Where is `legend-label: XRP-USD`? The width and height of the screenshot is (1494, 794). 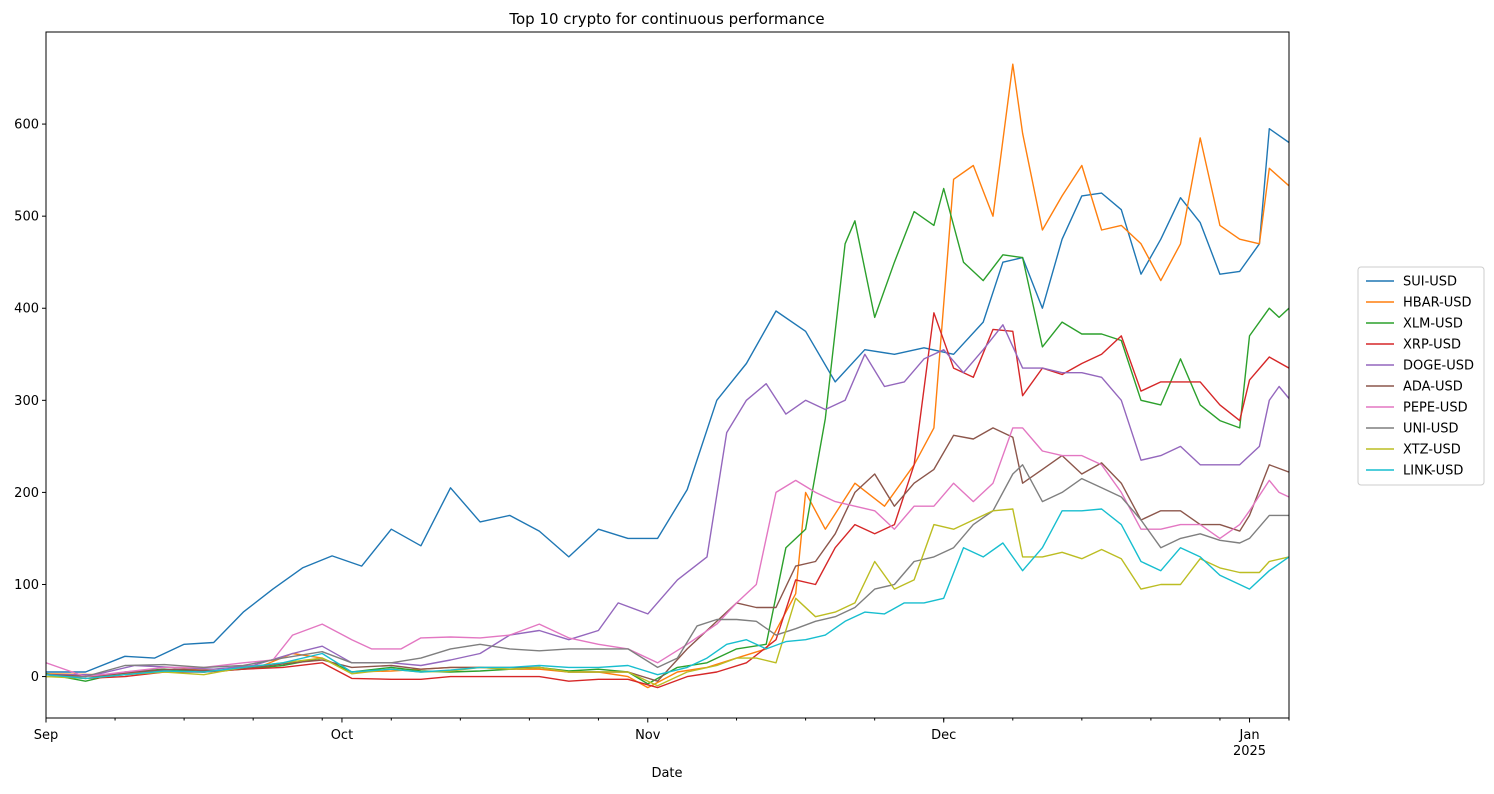 legend-label: XRP-USD is located at coordinates (1432, 345).